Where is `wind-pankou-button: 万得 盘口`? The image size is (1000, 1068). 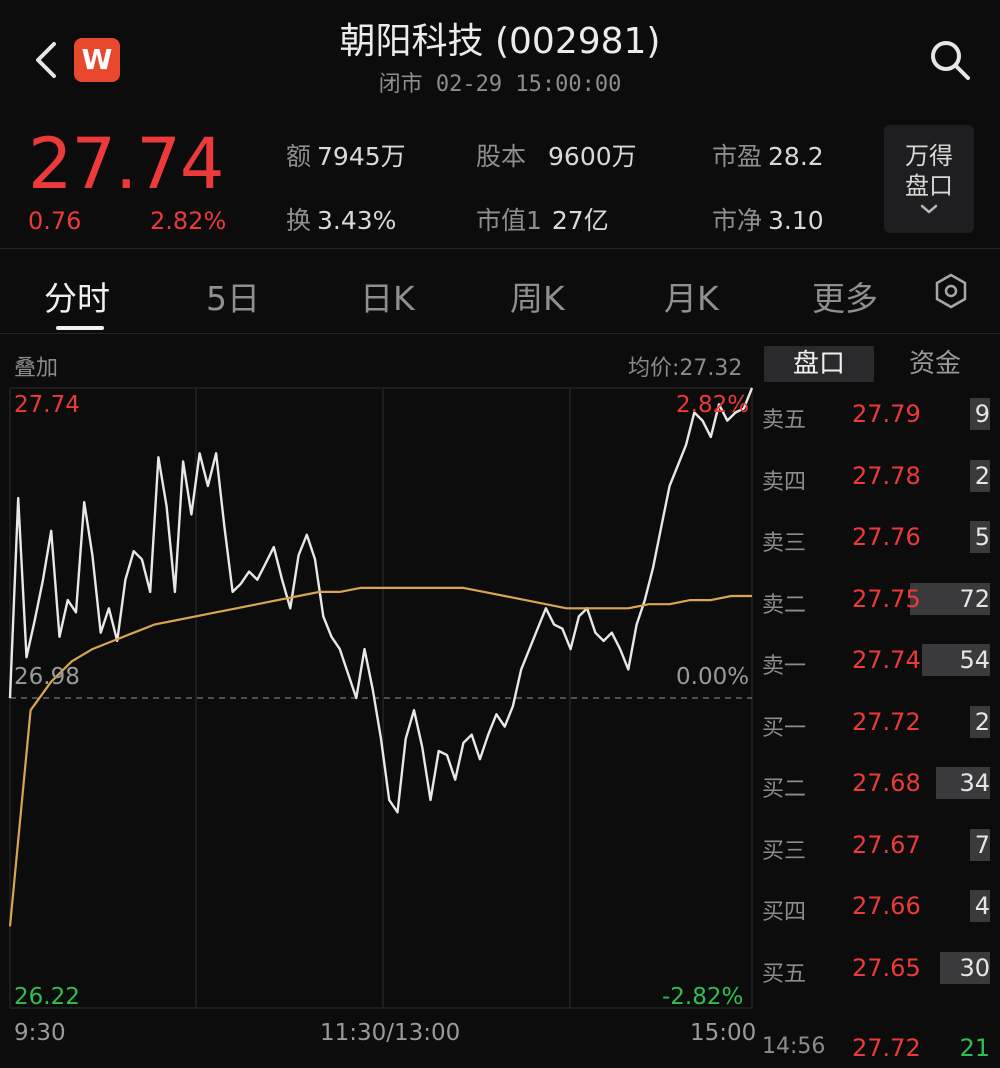
wind-pankou-button: 万得 盘口 is located at coordinates (929, 179).